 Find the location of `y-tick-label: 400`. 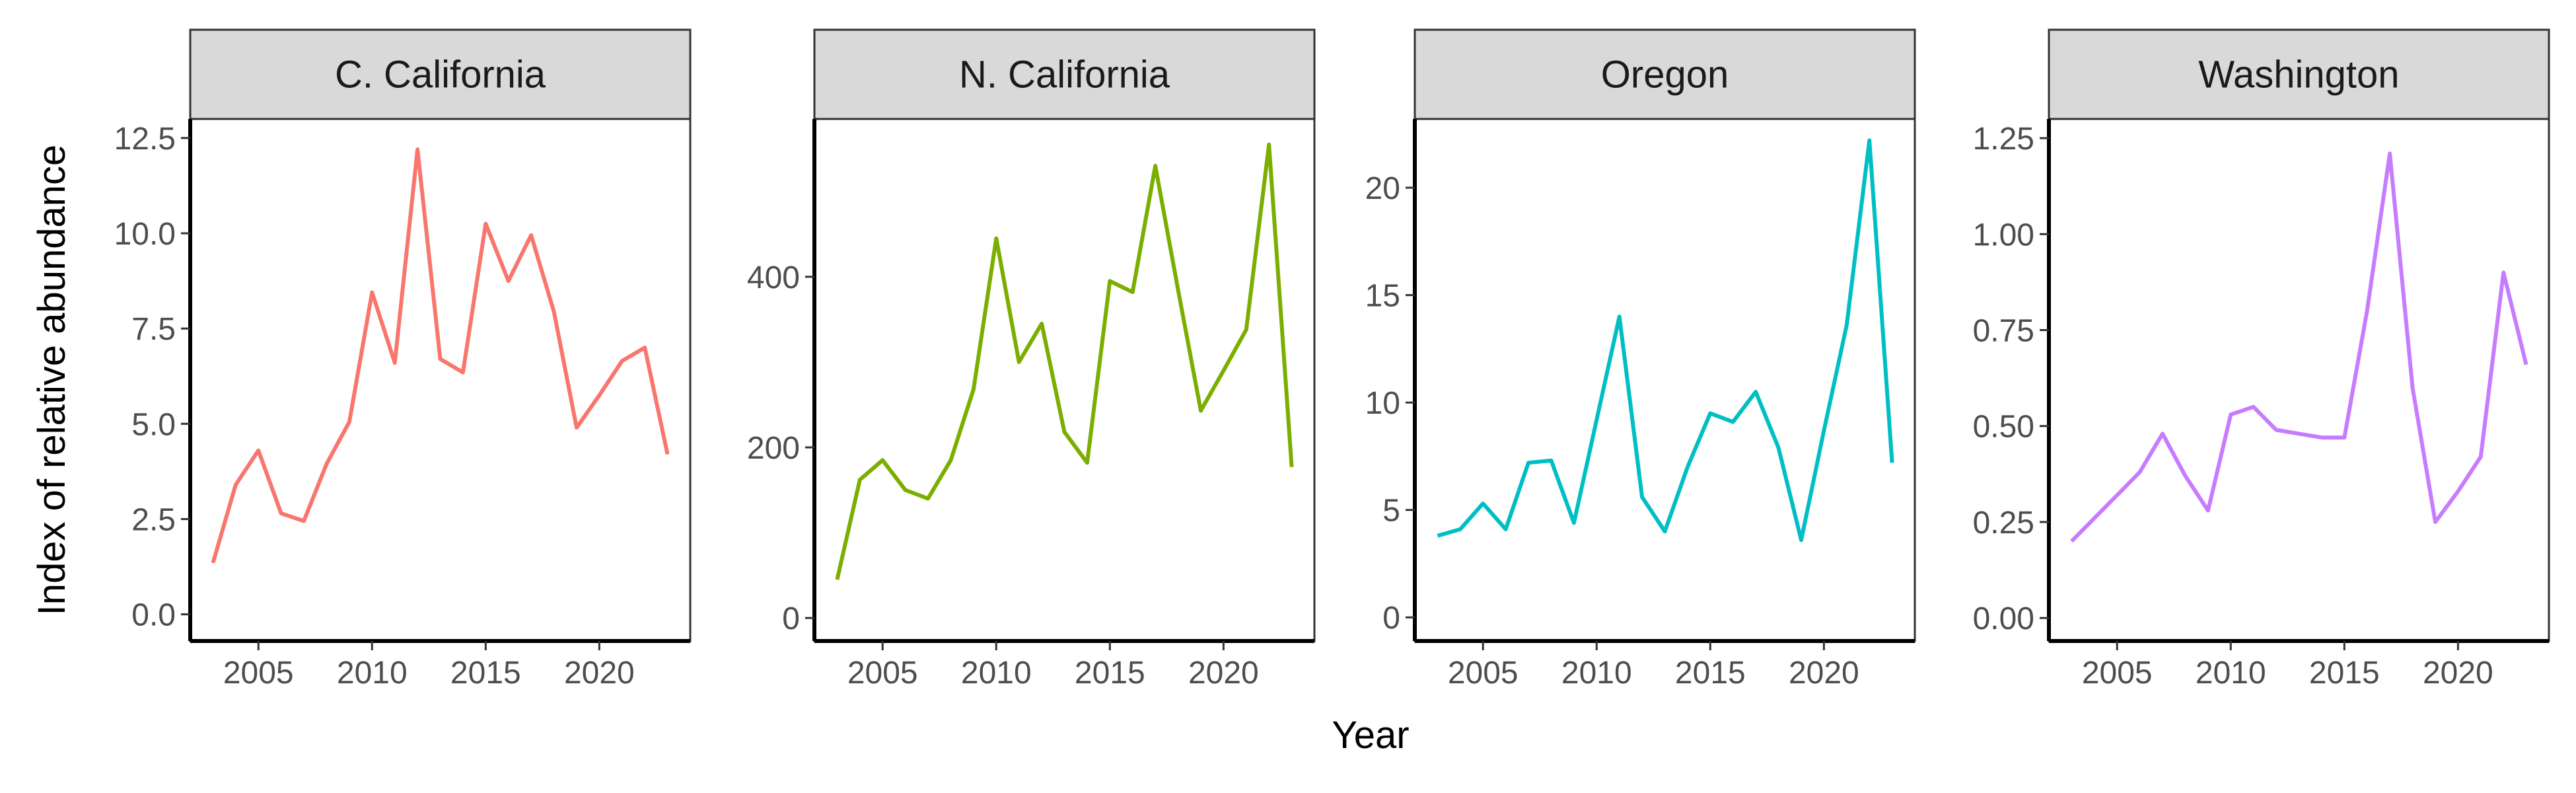

y-tick-label: 400 is located at coordinates (774, 278).